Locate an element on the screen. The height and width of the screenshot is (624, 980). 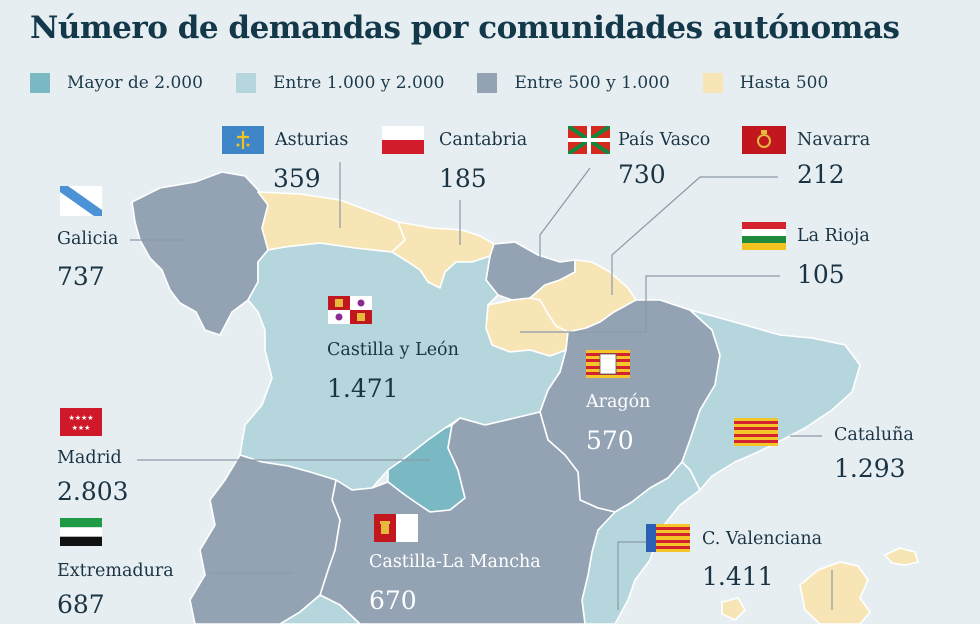
c-valenciana-label: C. Valenciana is located at coordinates (762, 539).